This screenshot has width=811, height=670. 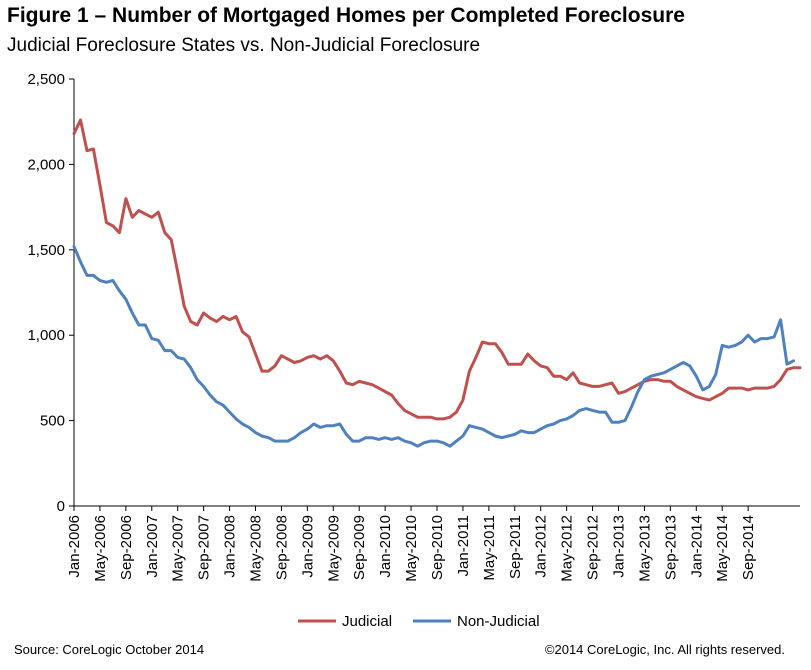 What do you see at coordinates (419, 621) in the screenshot?
I see `legend: Judicial Non-Judicial` at bounding box center [419, 621].